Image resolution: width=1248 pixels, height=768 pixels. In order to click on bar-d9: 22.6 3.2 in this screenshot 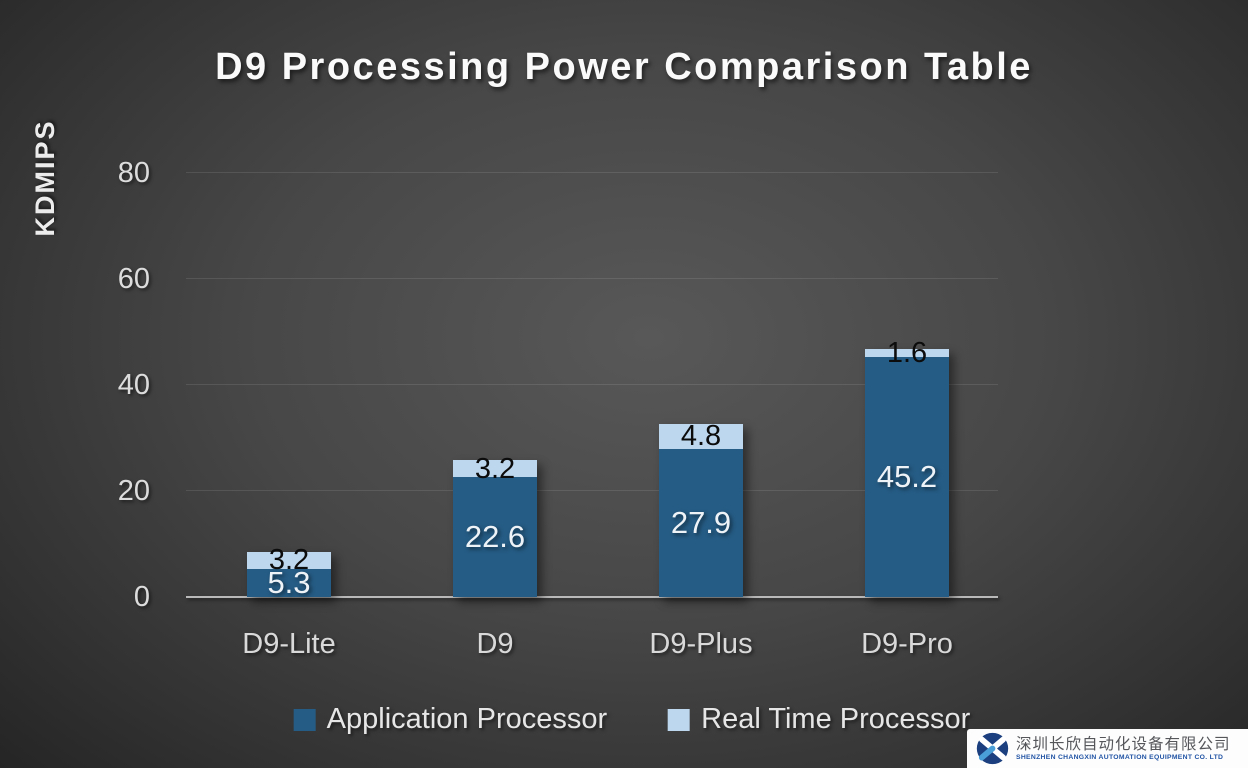, I will do `click(495, 525)`.